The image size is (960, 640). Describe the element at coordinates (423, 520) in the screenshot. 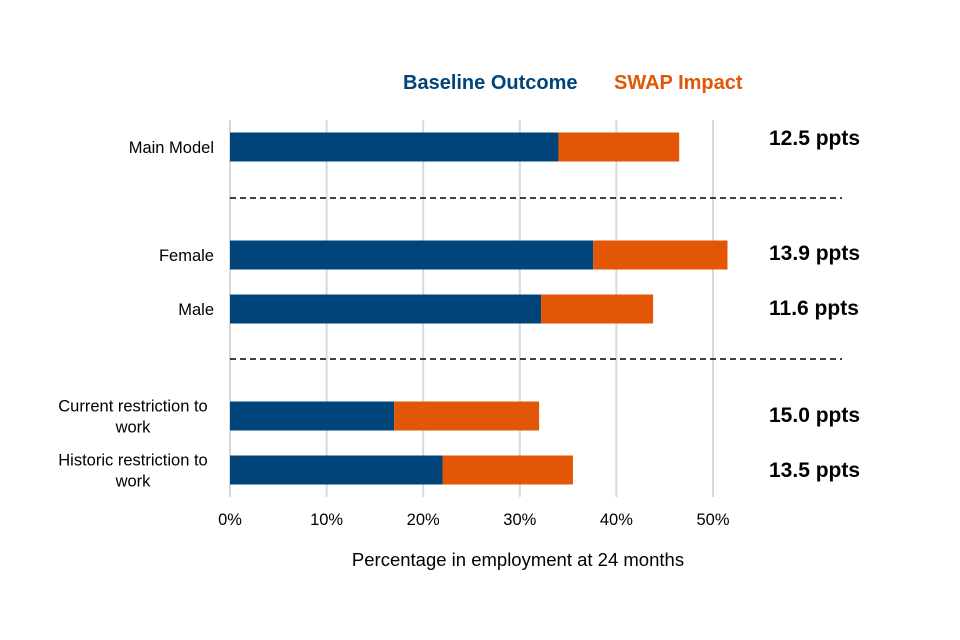

I see `x-tick-label: 20%` at that location.